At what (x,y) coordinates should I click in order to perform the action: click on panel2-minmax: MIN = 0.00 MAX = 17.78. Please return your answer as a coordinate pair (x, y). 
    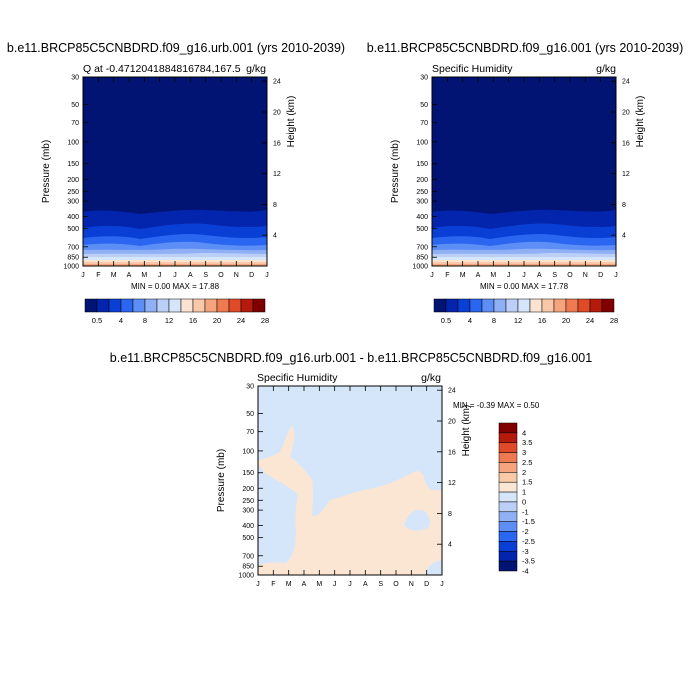
    Looking at the image, I should click on (524, 286).